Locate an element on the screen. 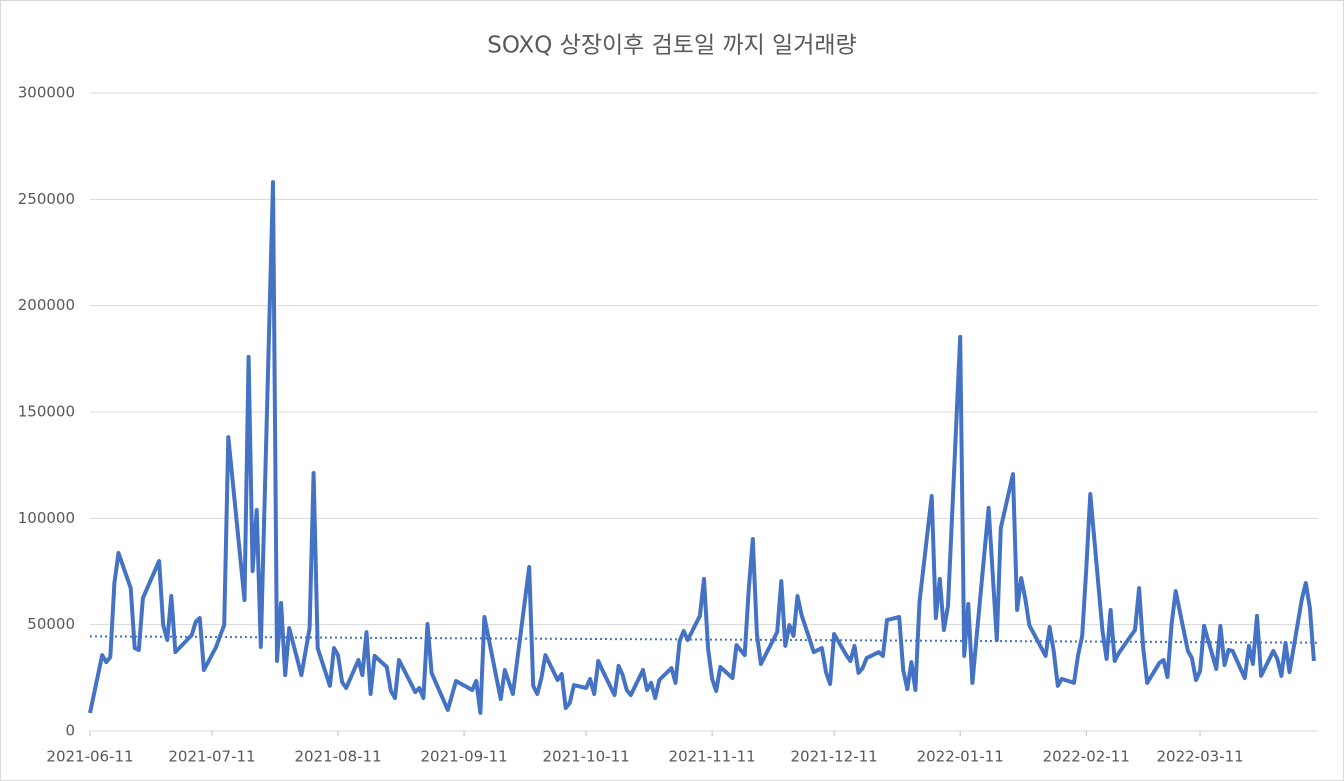 The image size is (1344, 781). x-tick-label: 2021-09-11 is located at coordinates (463, 757).